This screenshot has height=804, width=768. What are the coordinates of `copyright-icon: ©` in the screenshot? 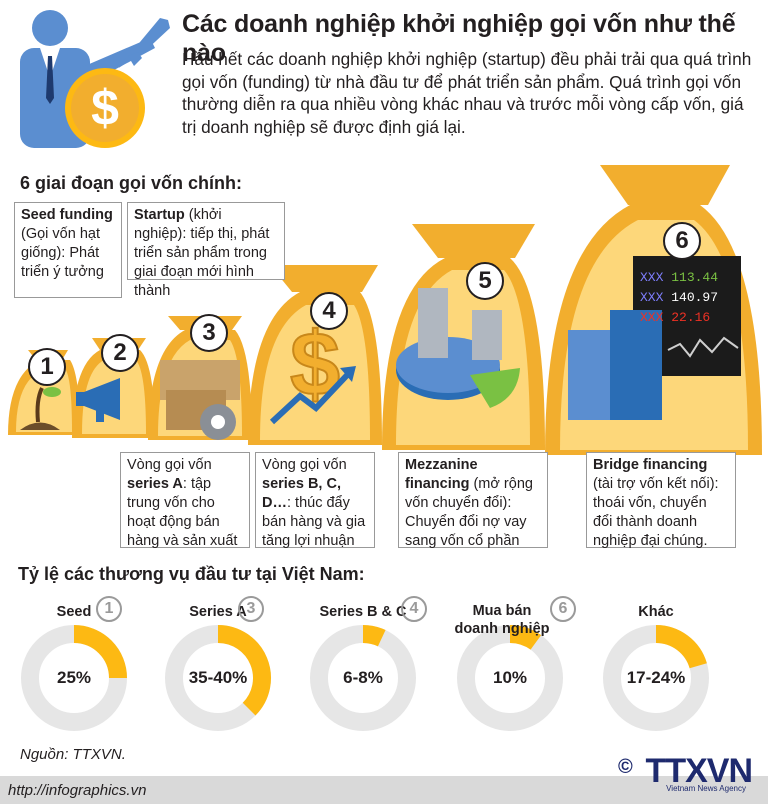 It's located at (625, 767).